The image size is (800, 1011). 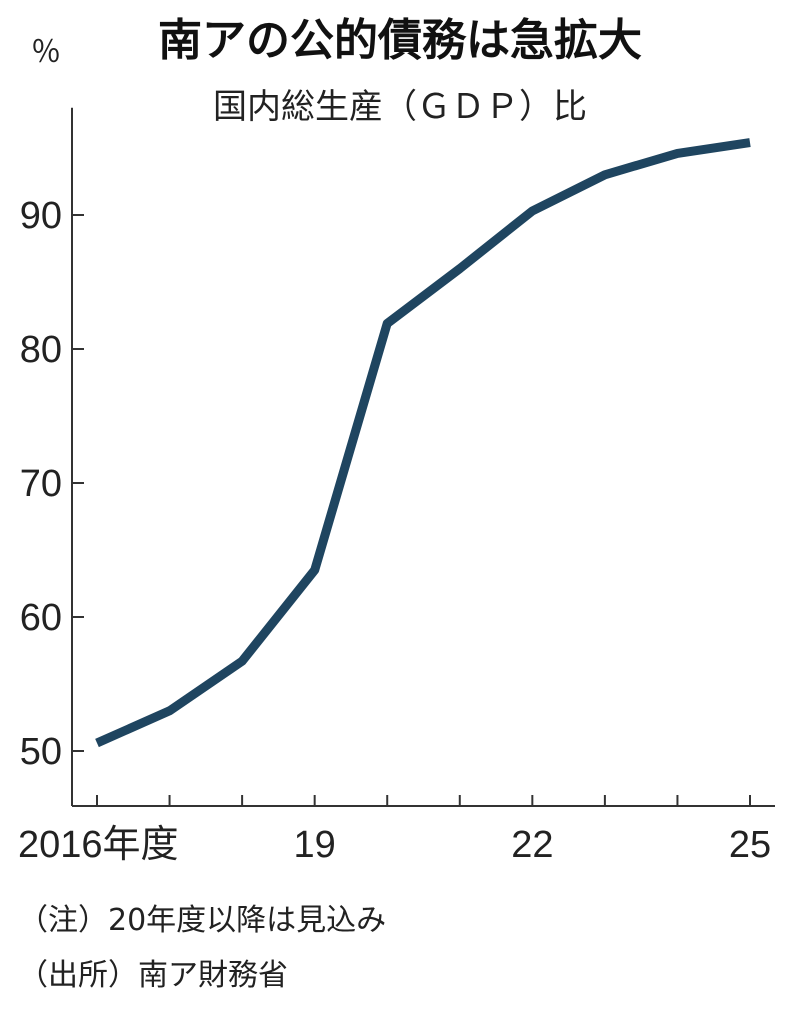 What do you see at coordinates (153, 975) in the screenshot?
I see `footnote-source: （出所）南ア財務省` at bounding box center [153, 975].